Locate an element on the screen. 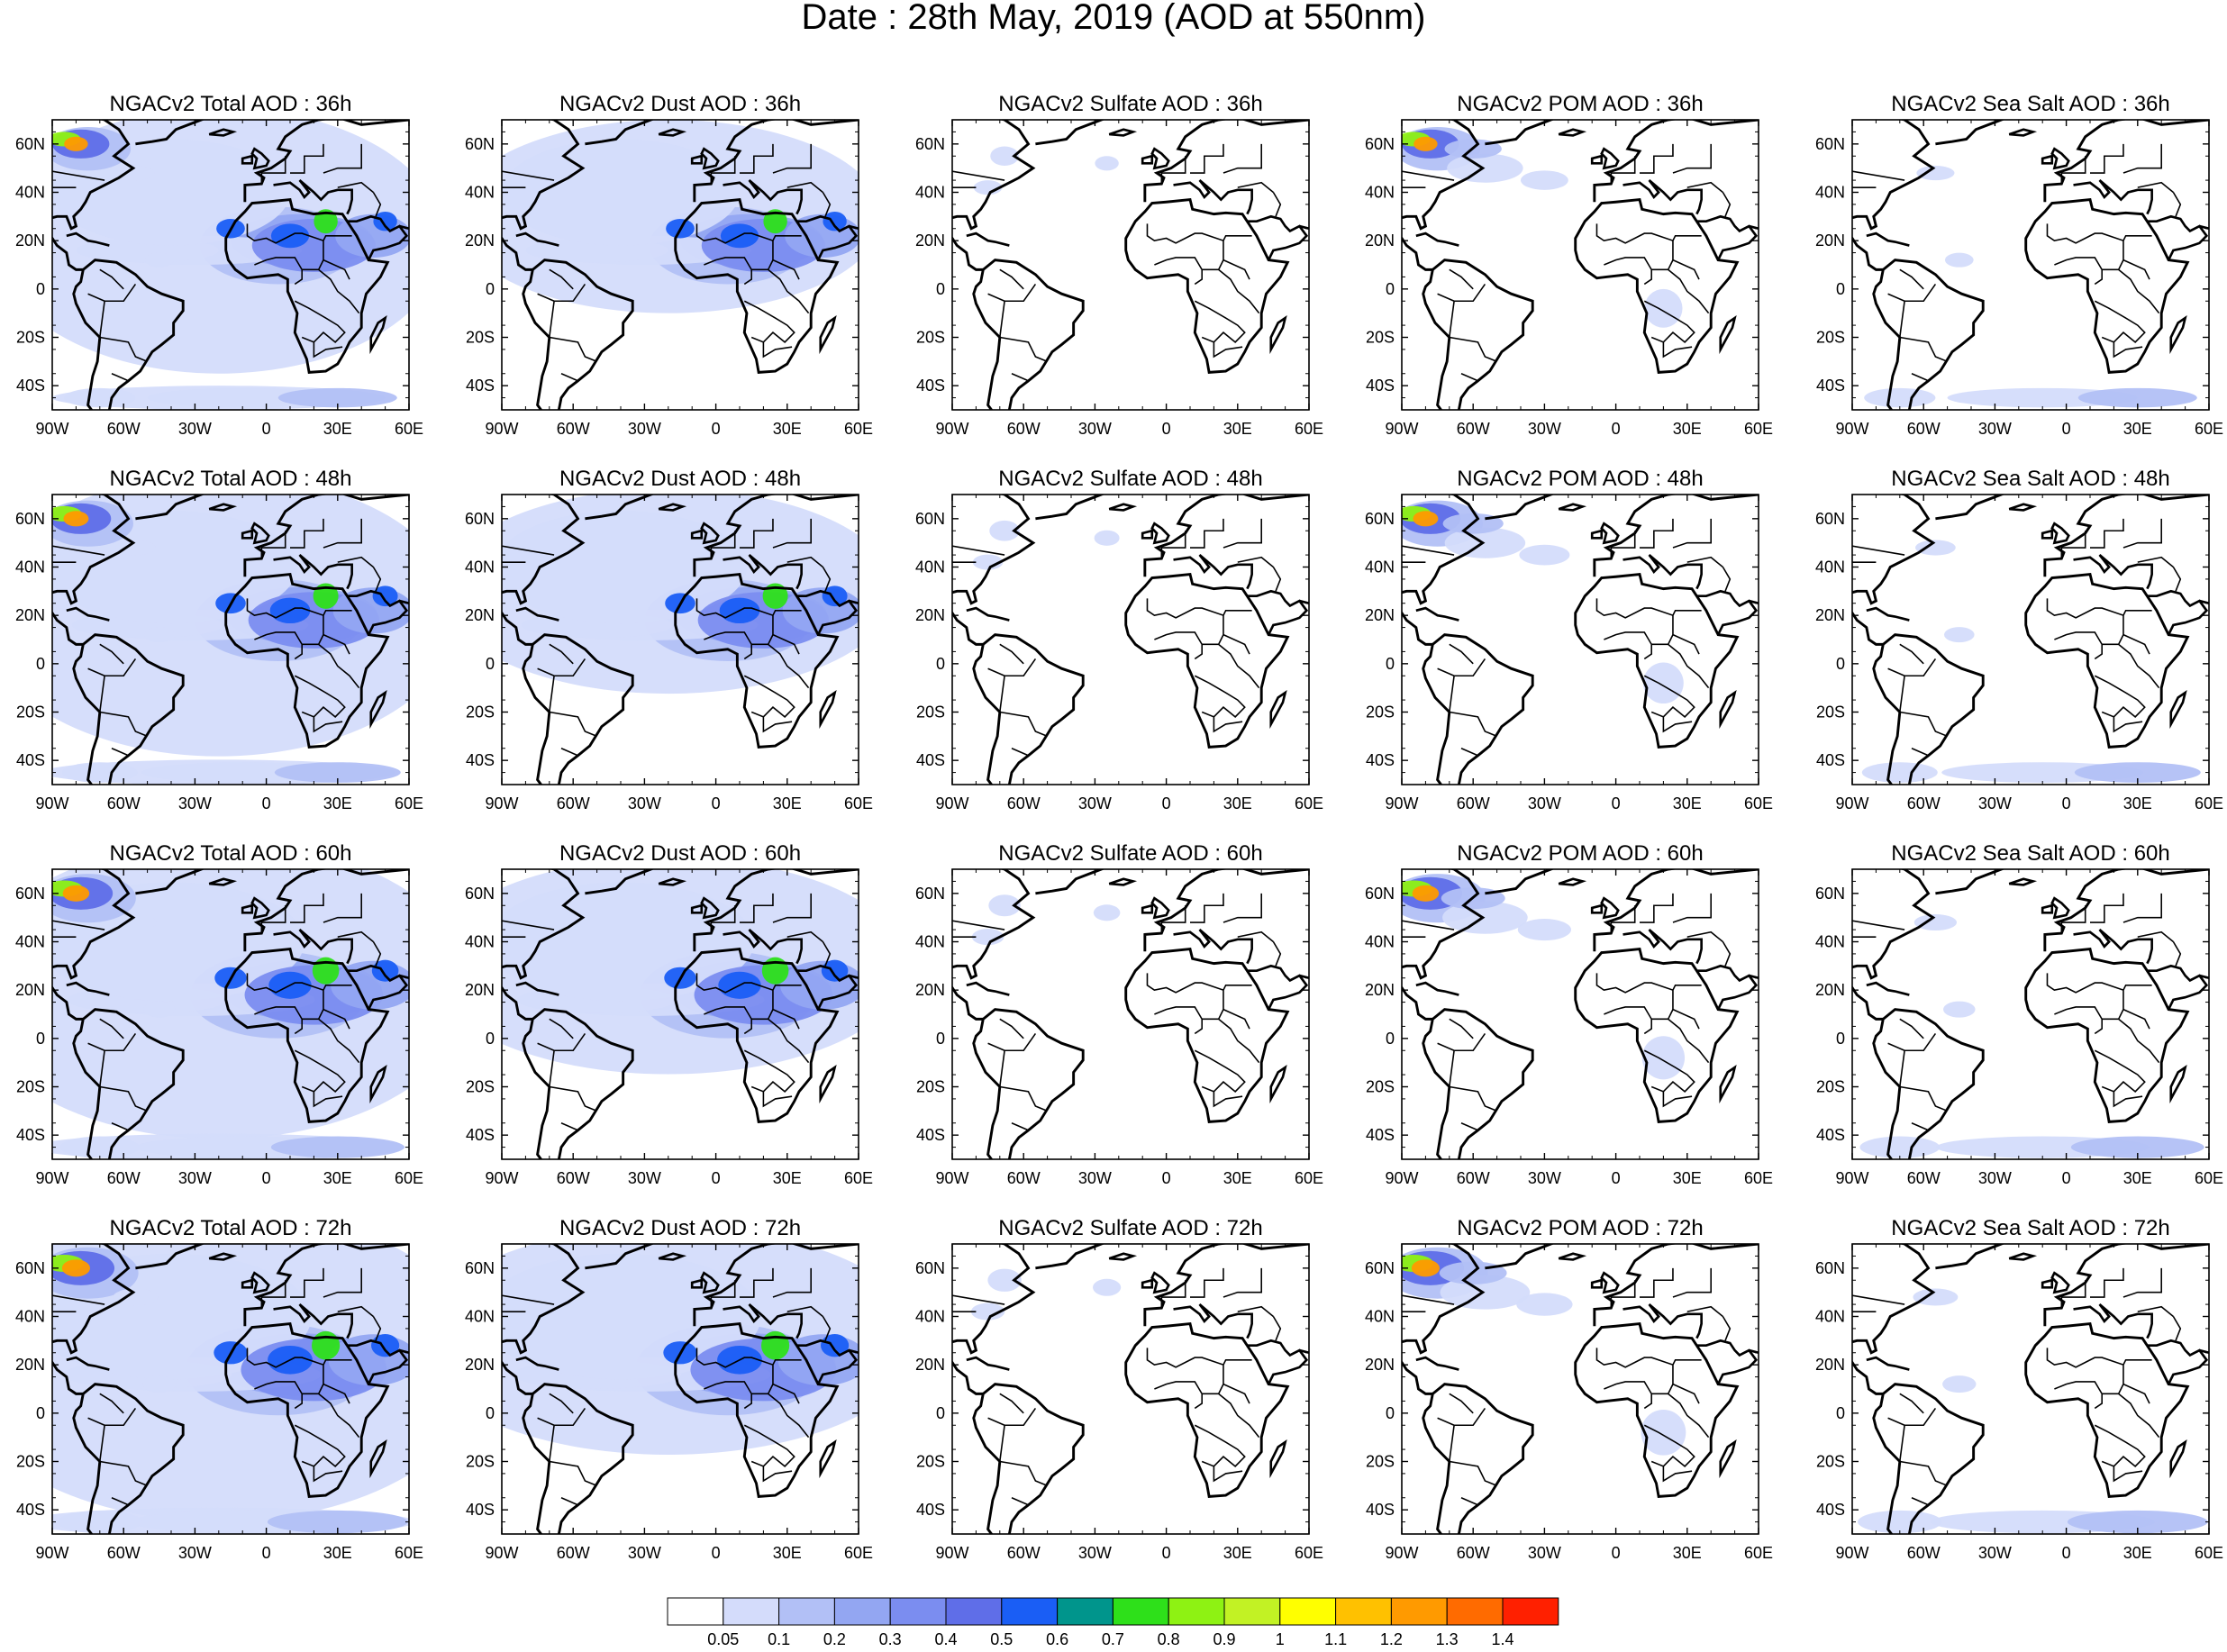 This screenshot has width=2227, height=1652. colorbar-label: 1.1 is located at coordinates (1335, 1638).